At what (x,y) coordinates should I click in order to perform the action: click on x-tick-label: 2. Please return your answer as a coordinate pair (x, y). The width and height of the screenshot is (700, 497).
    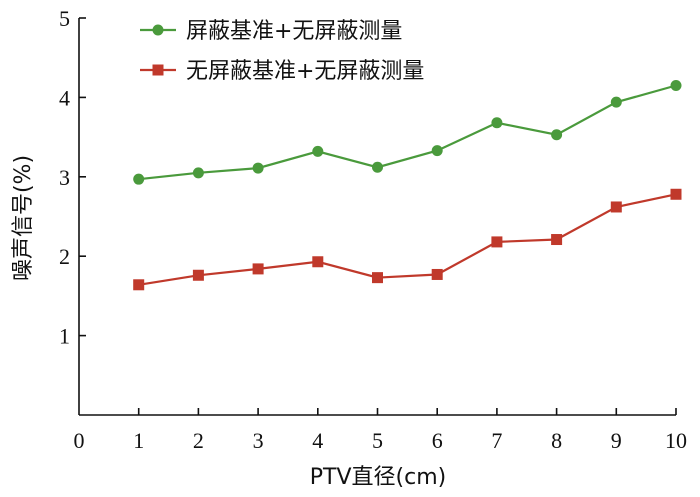
    Looking at the image, I should click on (198, 440).